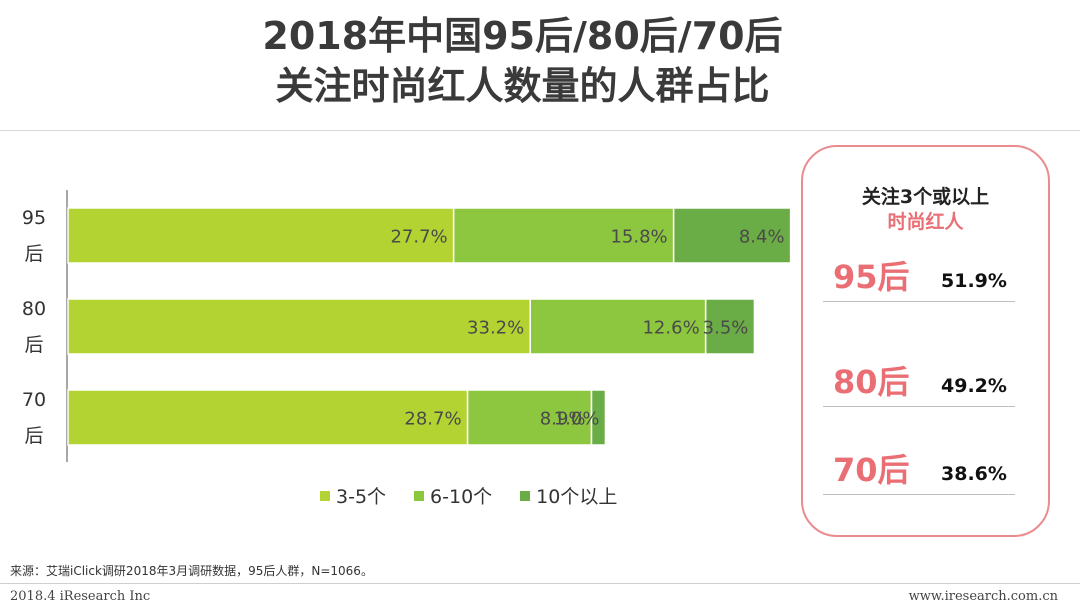 Image resolution: width=1080 pixels, height=613 pixels. I want to click on chart-title-line2: 关注时尚红人数量的人群占比, so click(522, 86).